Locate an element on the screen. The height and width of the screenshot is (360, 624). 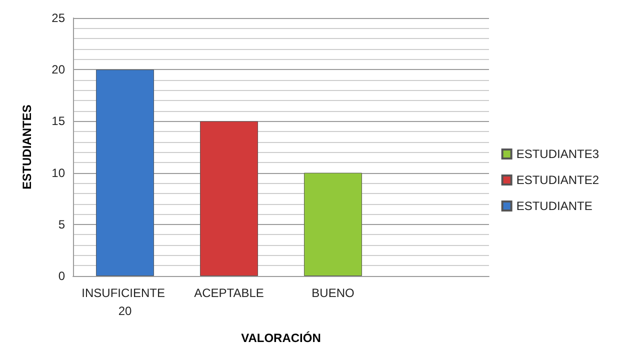
y-tick-label: 0 is located at coordinates (62, 276).